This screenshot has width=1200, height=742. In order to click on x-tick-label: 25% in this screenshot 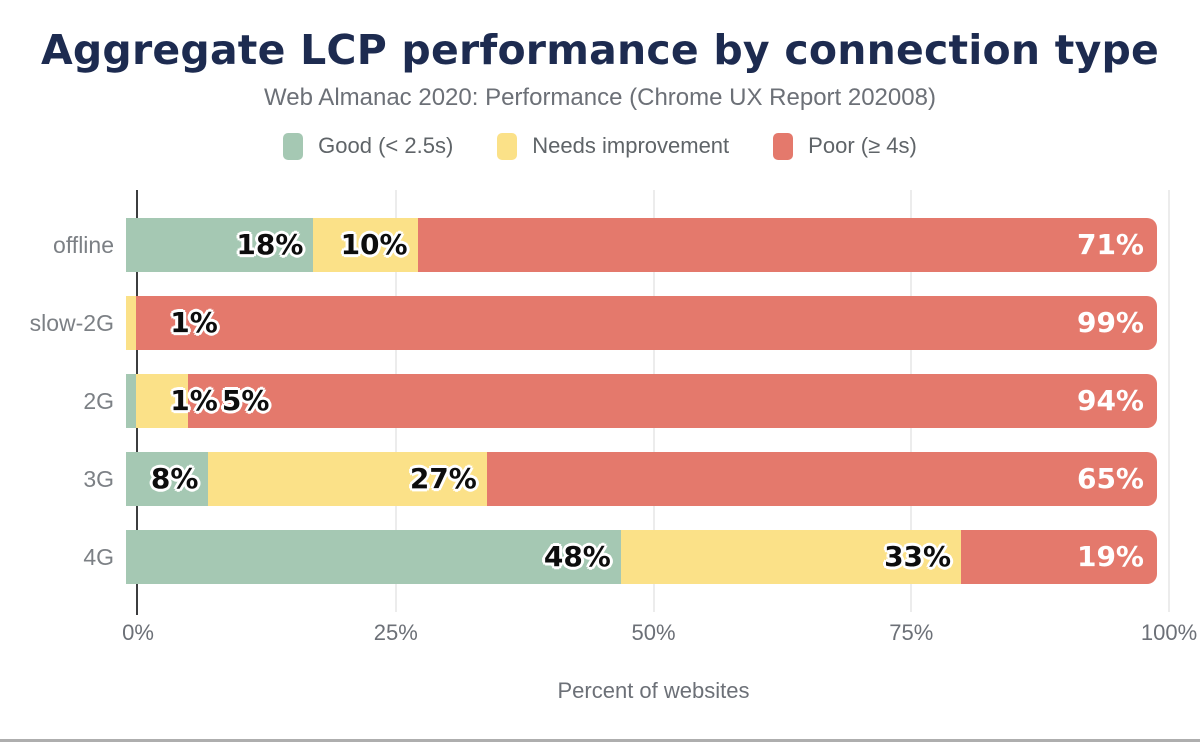, I will do `click(395, 632)`.